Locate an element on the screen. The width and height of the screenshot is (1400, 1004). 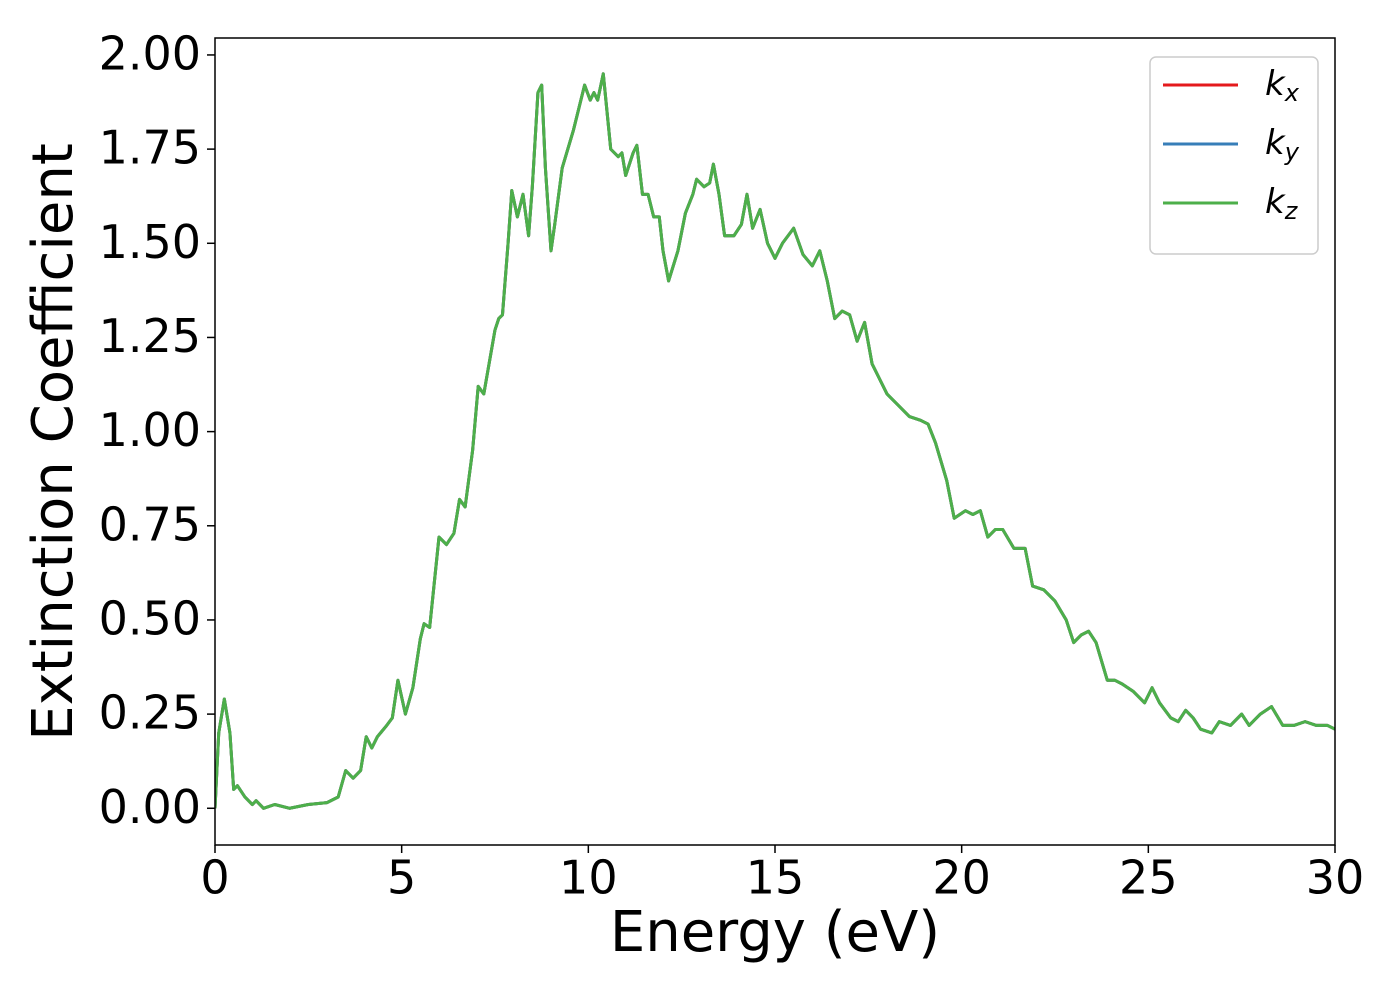
y-tick-label: 0.00 is located at coordinates (150, 807).